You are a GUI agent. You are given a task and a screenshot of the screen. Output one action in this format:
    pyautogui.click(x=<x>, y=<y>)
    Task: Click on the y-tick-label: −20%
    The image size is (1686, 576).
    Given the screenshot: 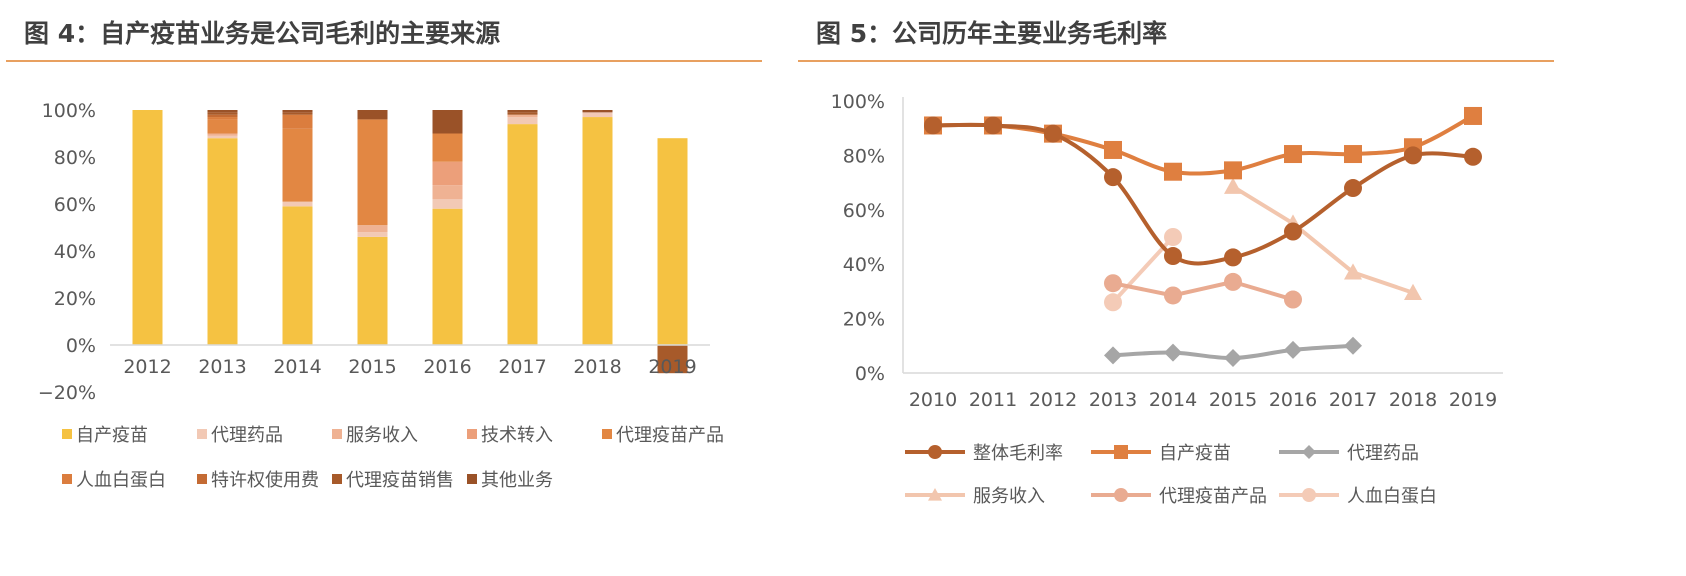 What is the action you would take?
    pyautogui.click(x=67, y=393)
    